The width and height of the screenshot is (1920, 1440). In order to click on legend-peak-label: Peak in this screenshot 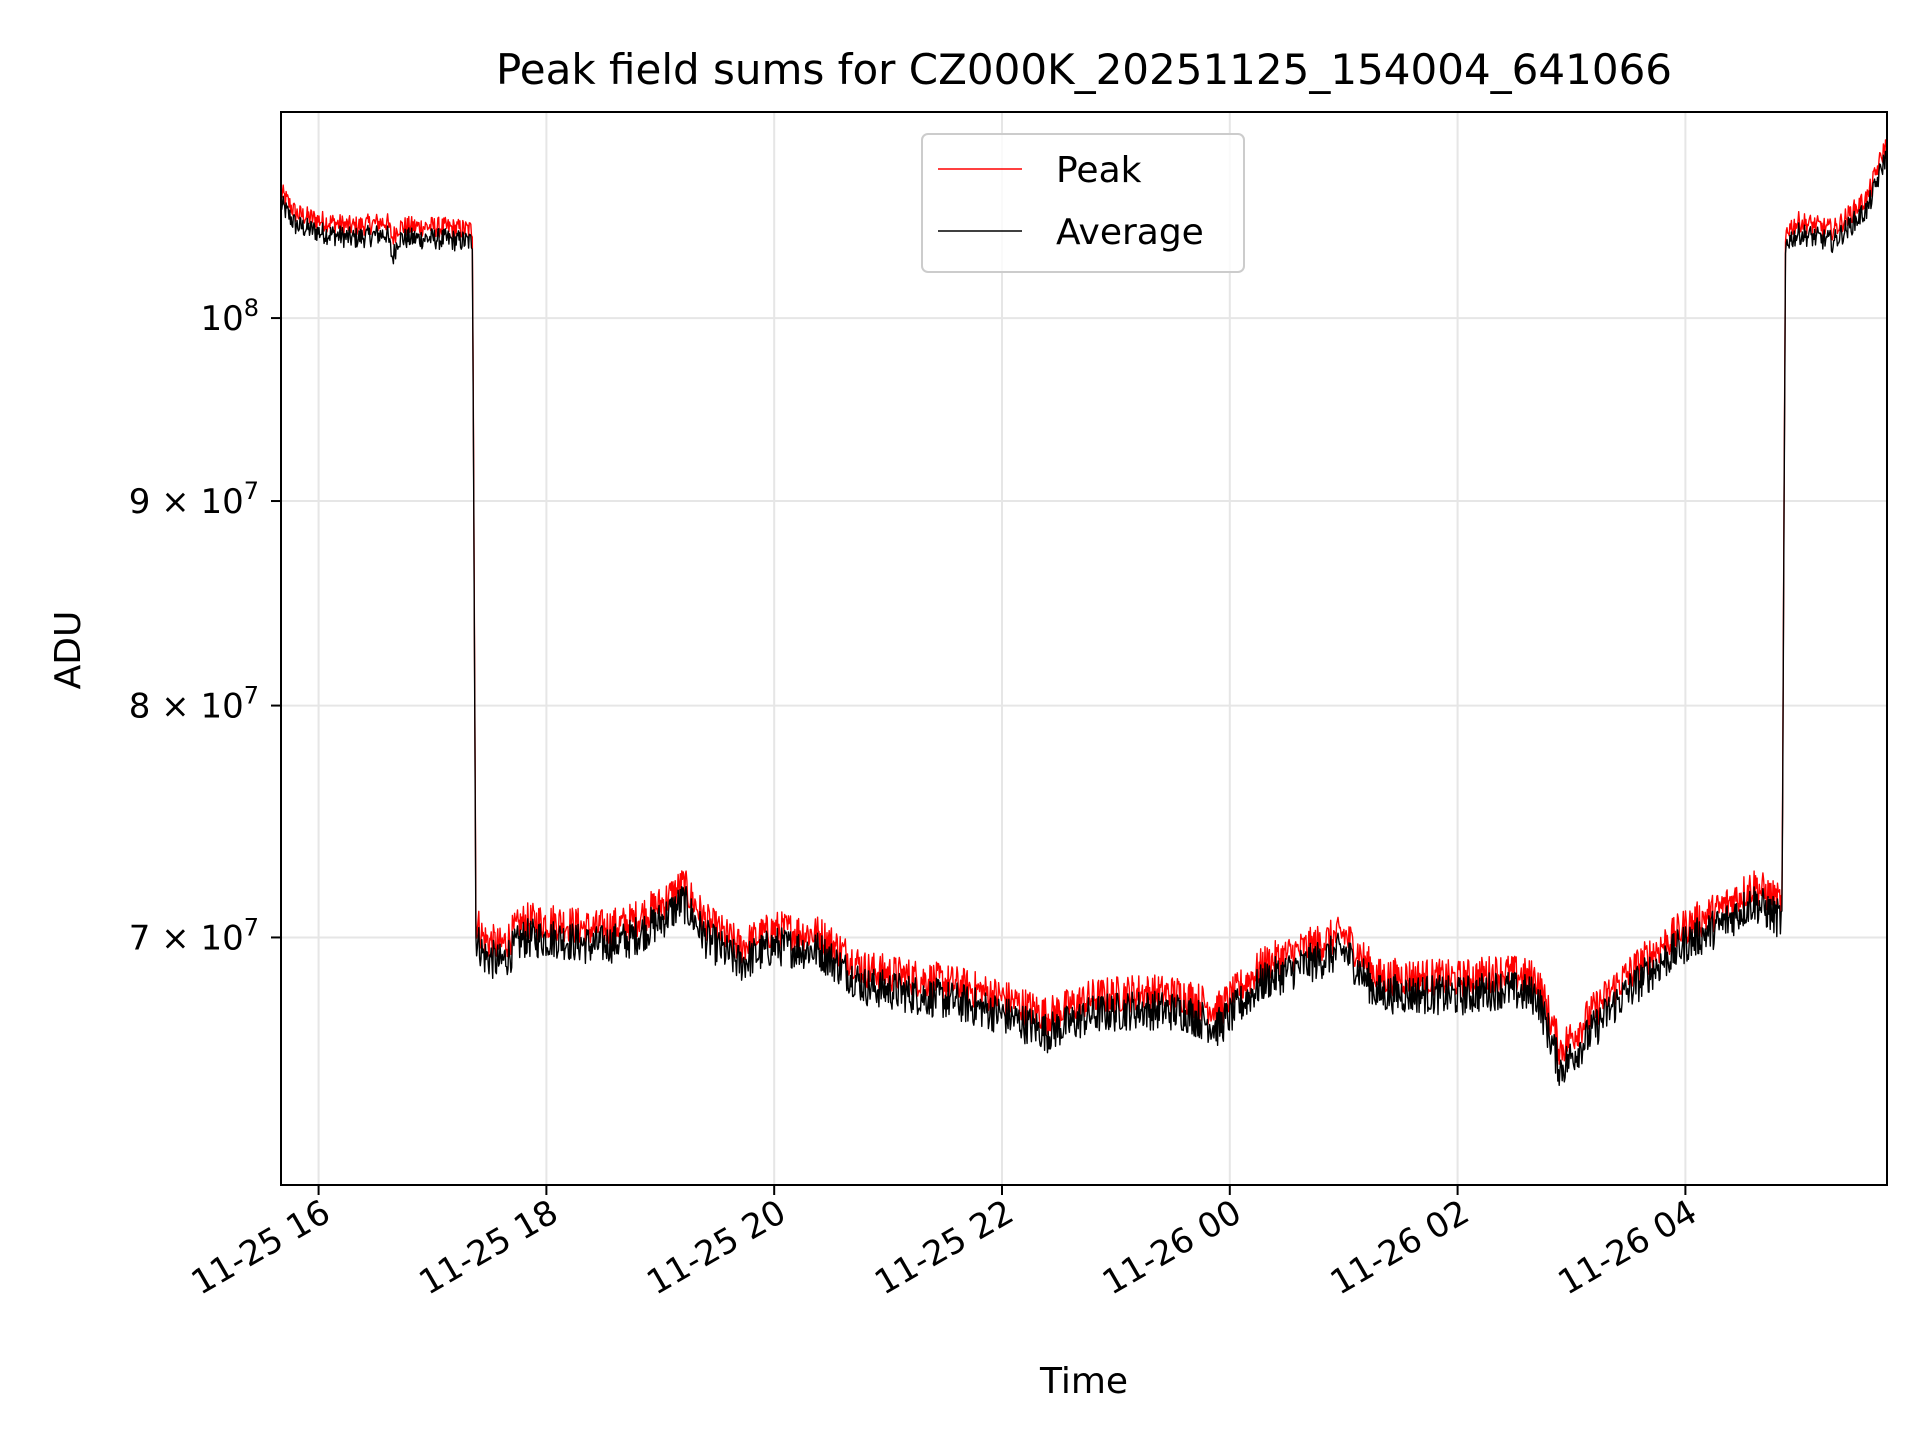, I will do `click(1099, 170)`.